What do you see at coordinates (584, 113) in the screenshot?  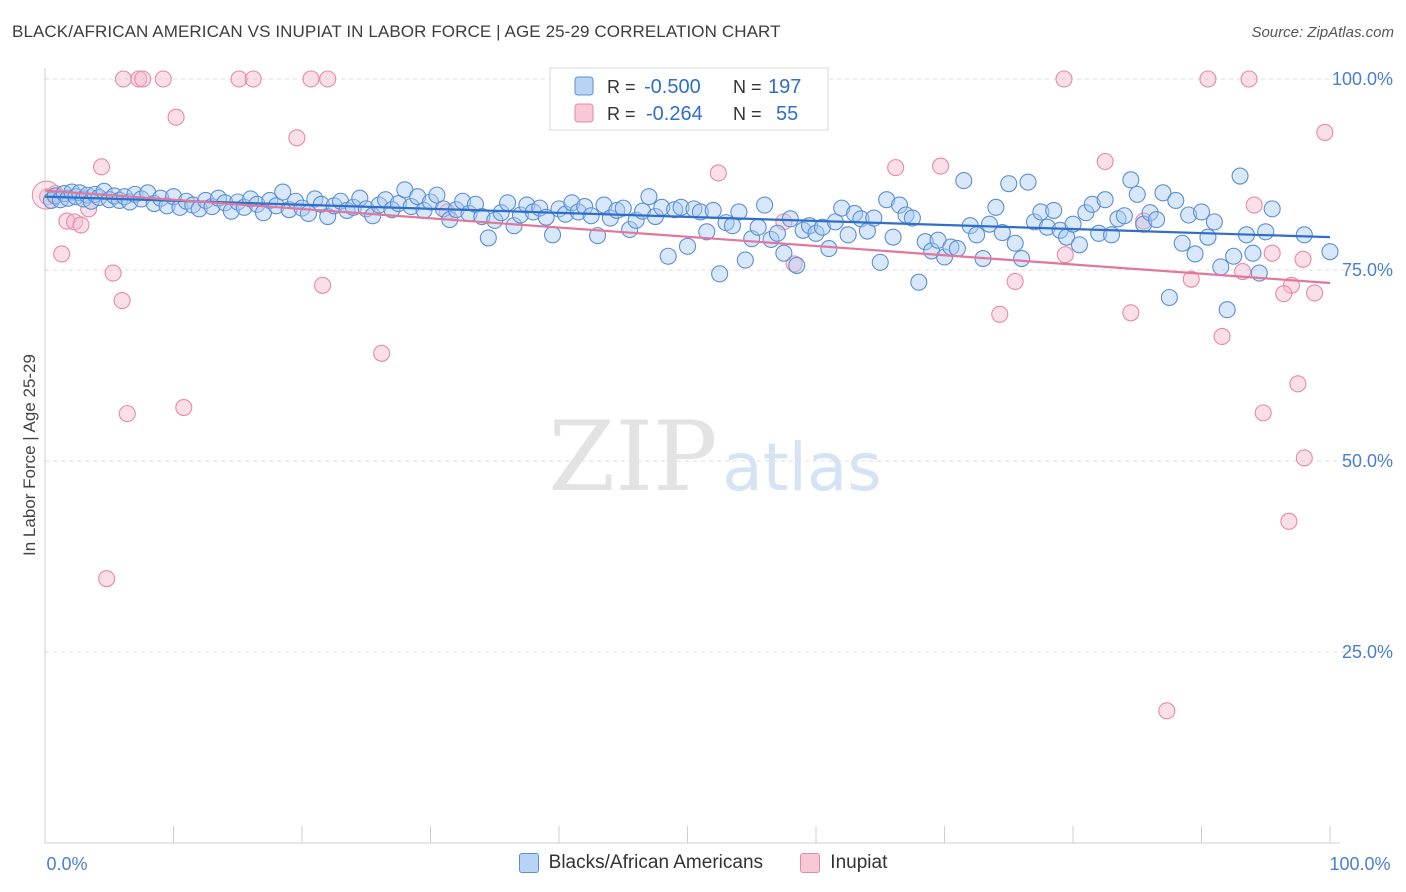 I see `legend-swatch-pink` at bounding box center [584, 113].